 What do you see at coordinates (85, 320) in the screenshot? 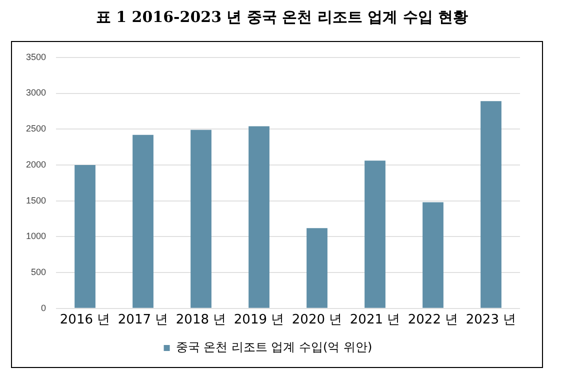
I see `x-tick-label: 2016 년` at bounding box center [85, 320].